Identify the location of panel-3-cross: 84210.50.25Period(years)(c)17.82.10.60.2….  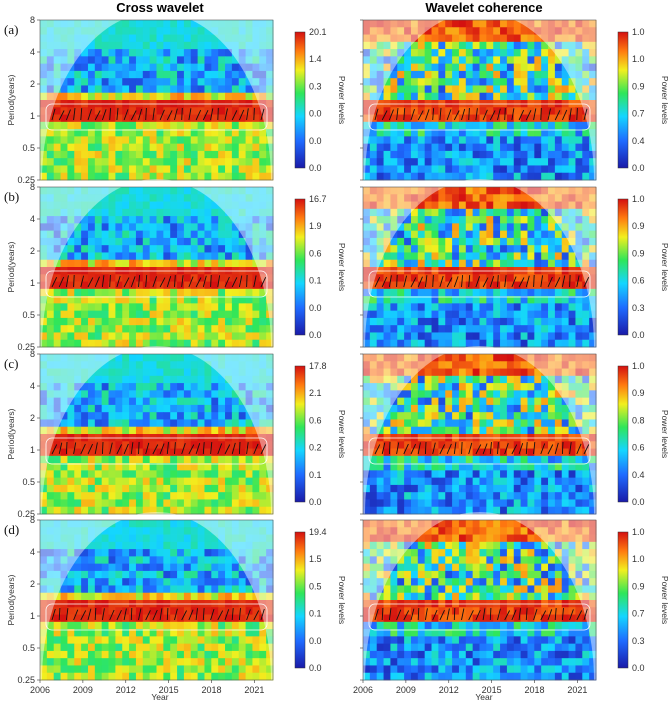
(175, 432).